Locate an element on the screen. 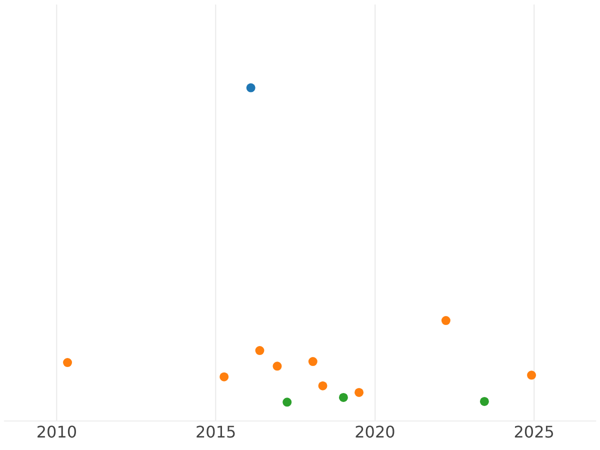 The image size is (600, 450). x-tick-label: 2020 is located at coordinates (375, 432).